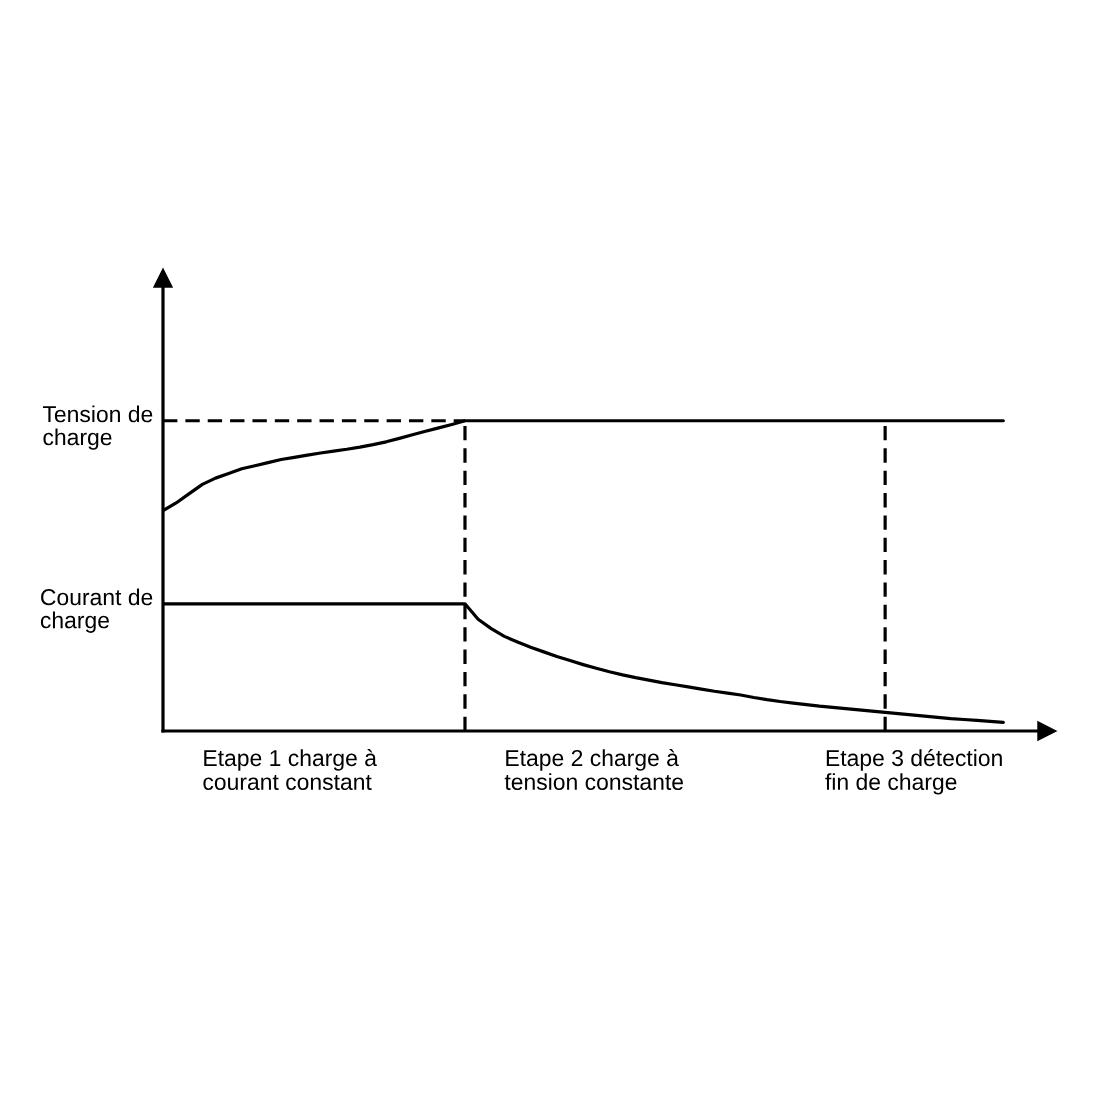  I want to click on text: Etape 2 charge à tension constante, so click(593, 770).